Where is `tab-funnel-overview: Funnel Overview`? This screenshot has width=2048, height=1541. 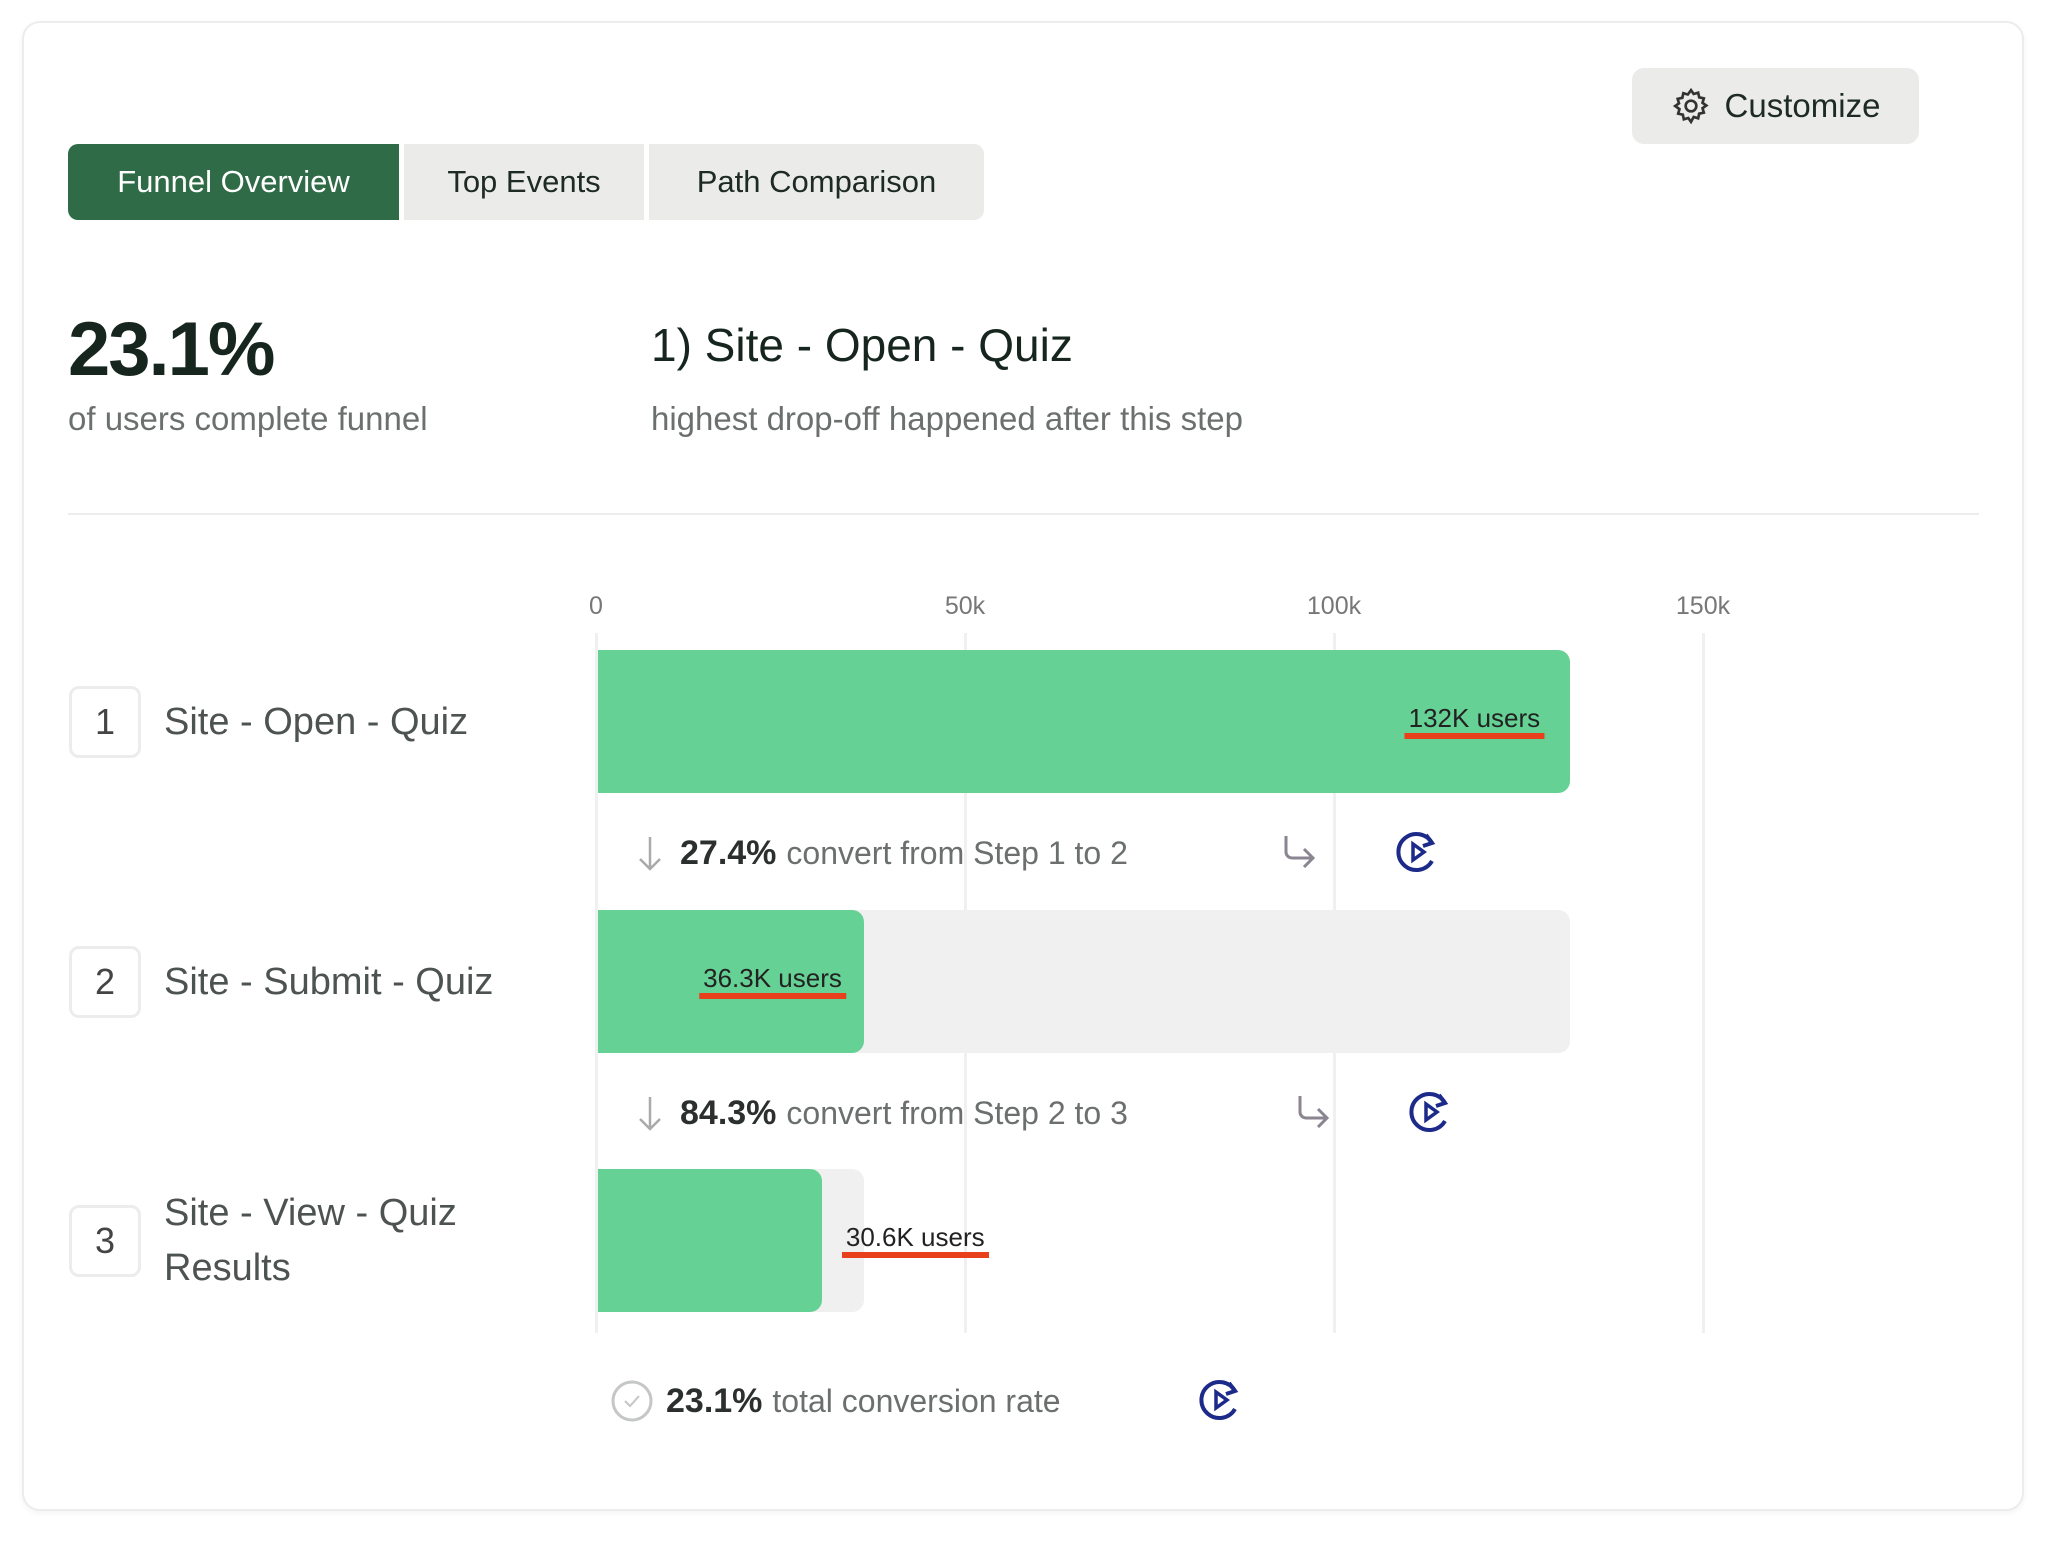 tab-funnel-overview: Funnel Overview is located at coordinates (233, 182).